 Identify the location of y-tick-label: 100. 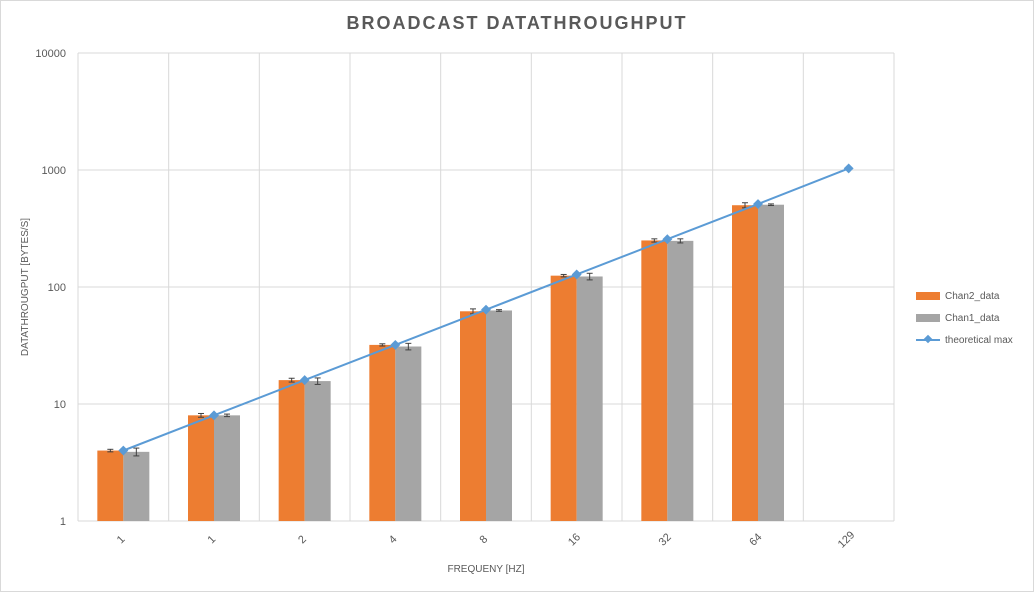
(57, 288).